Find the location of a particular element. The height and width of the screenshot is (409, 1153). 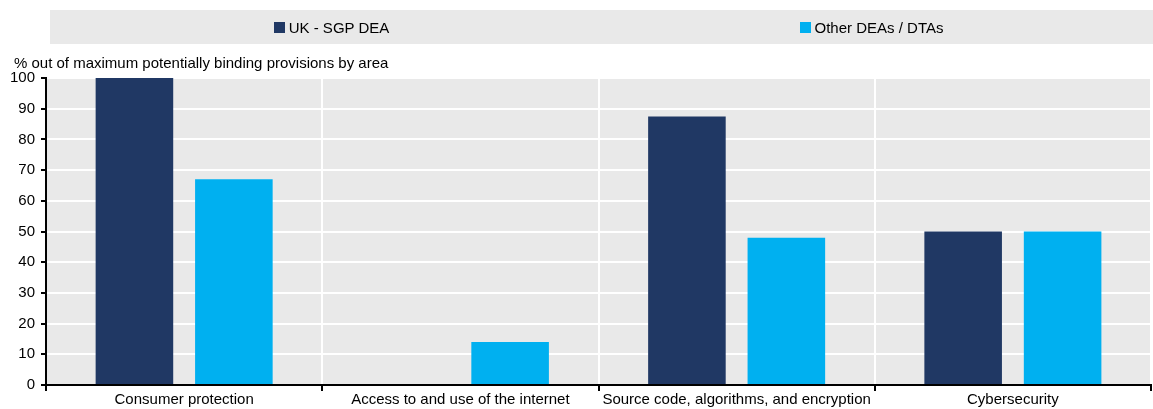

x-tick-label: Cybersecurity is located at coordinates (1013, 399).